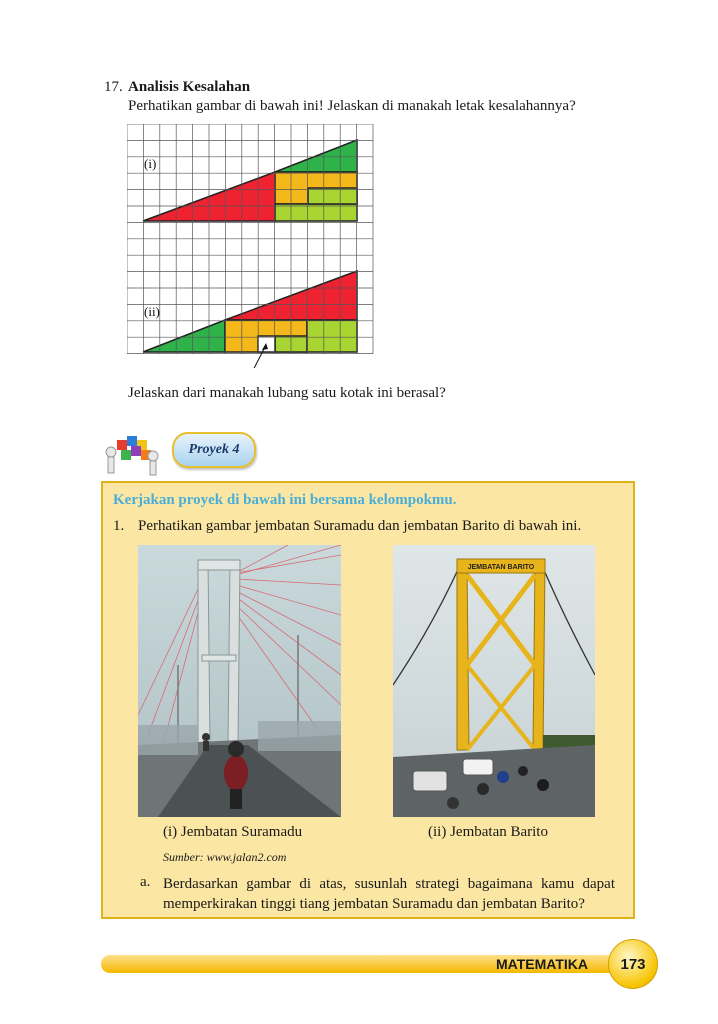 The height and width of the screenshot is (1024, 718). I want to click on hole-pointer-arrowhead, so click(265, 346).